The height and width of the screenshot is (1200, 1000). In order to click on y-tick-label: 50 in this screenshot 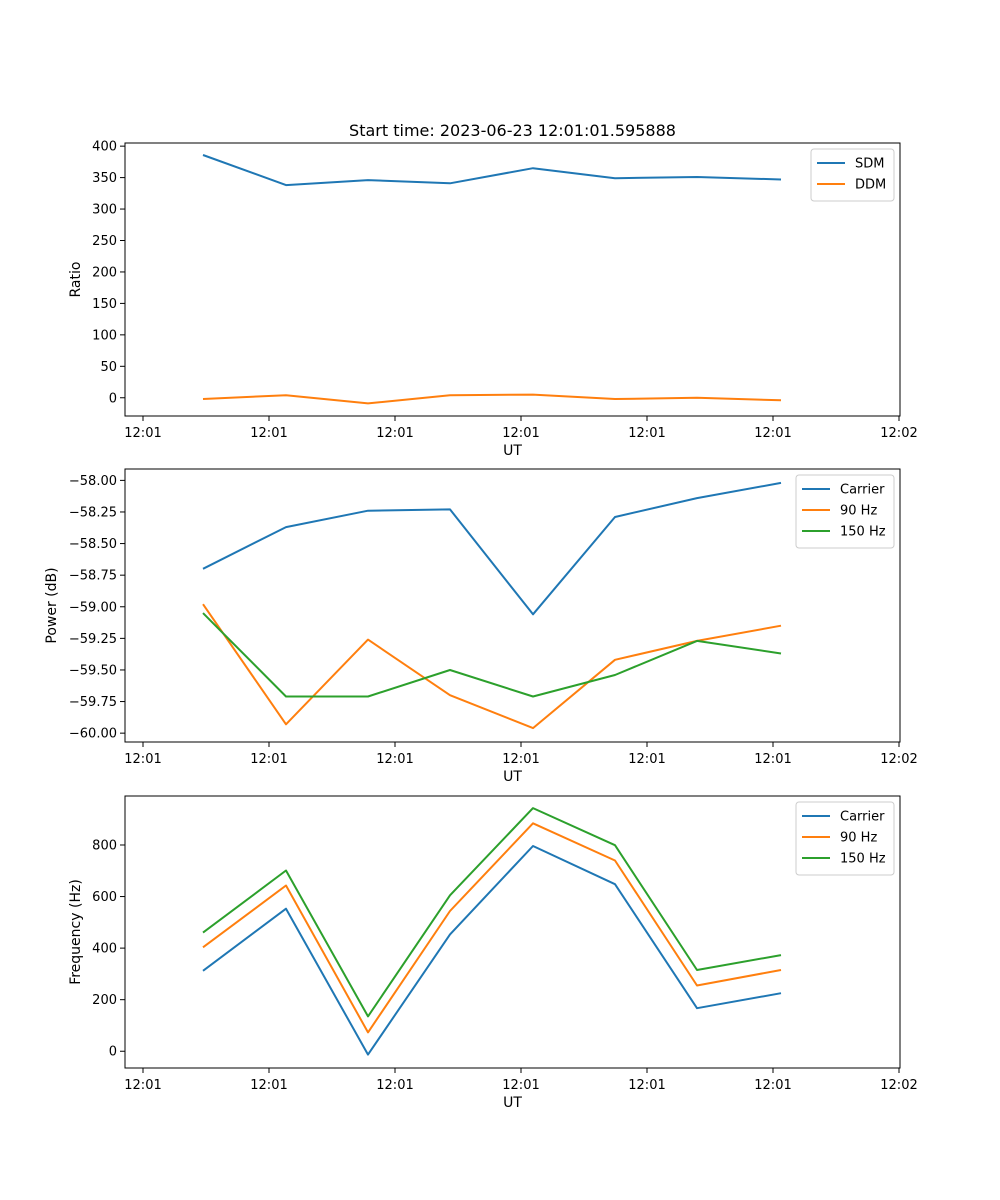, I will do `click(108, 367)`.